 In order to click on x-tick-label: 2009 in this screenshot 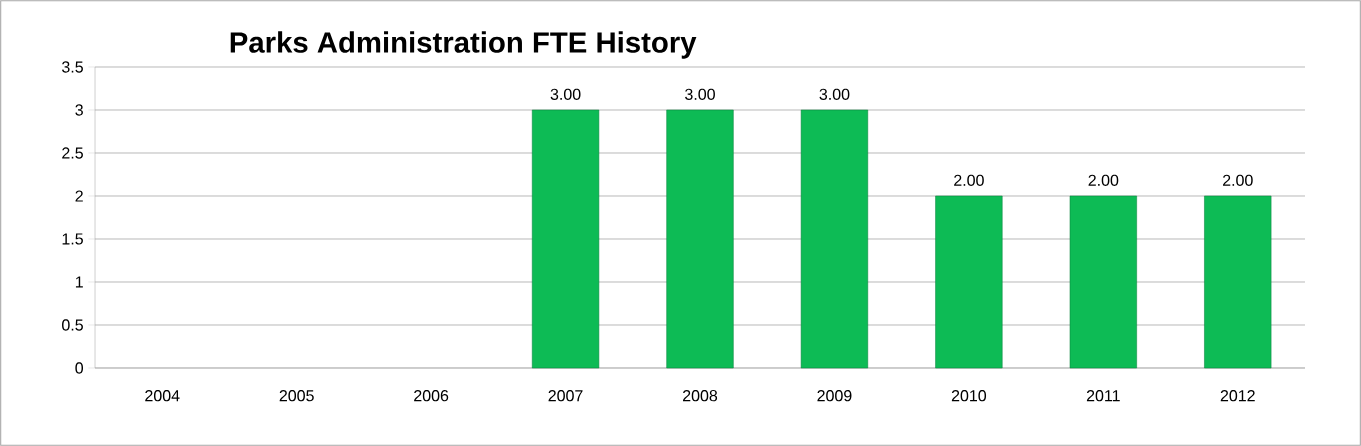, I will do `click(834, 396)`.